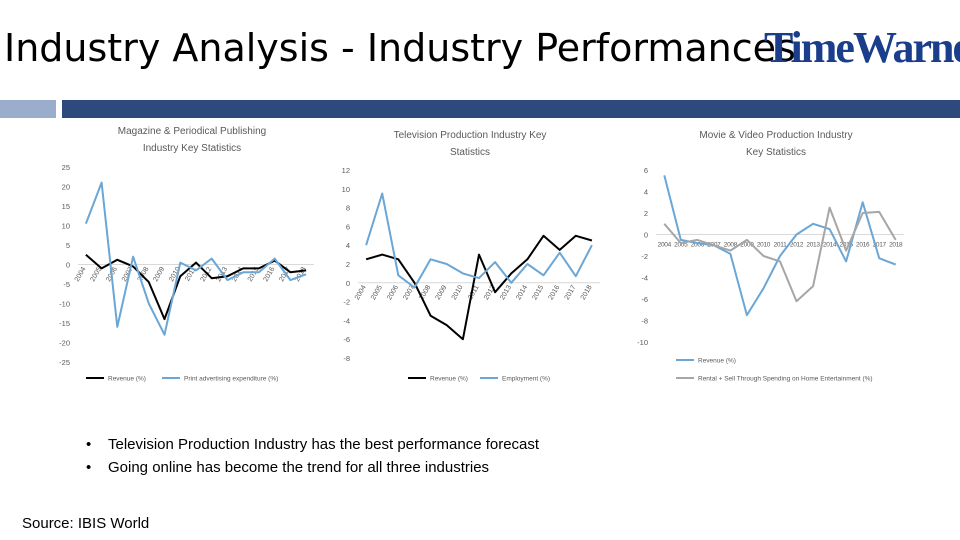  I want to click on source-note: Source: IBIS World, so click(86, 523).